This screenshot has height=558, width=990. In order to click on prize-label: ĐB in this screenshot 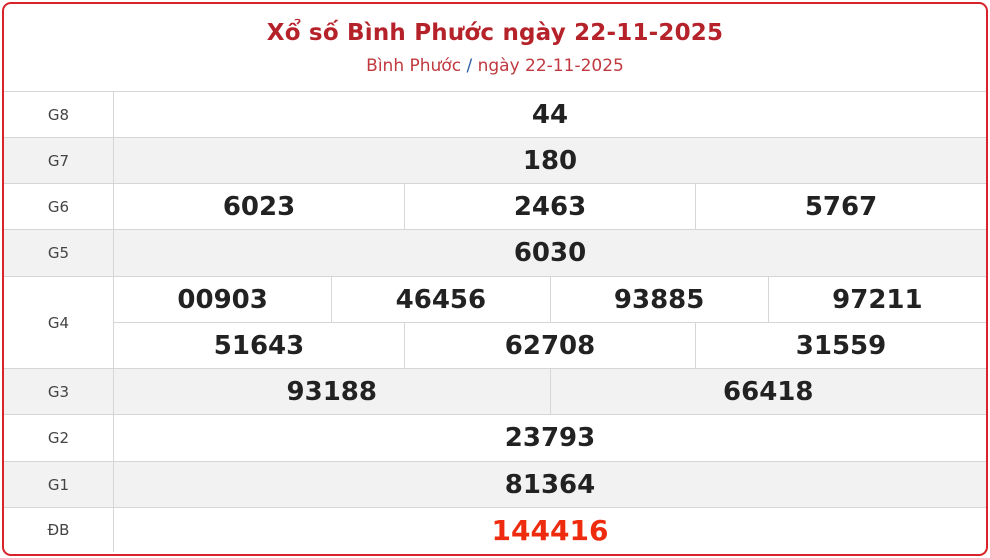, I will do `click(59, 530)`.